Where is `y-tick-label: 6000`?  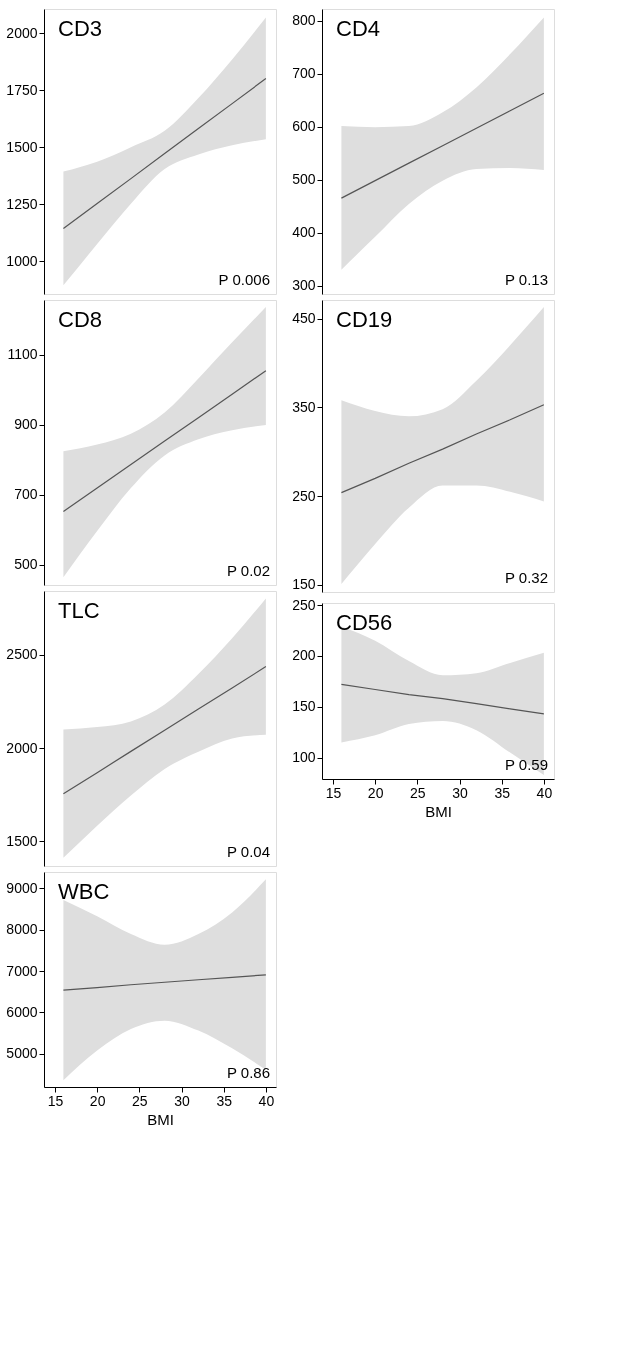 y-tick-label: 6000 is located at coordinates (22, 1011).